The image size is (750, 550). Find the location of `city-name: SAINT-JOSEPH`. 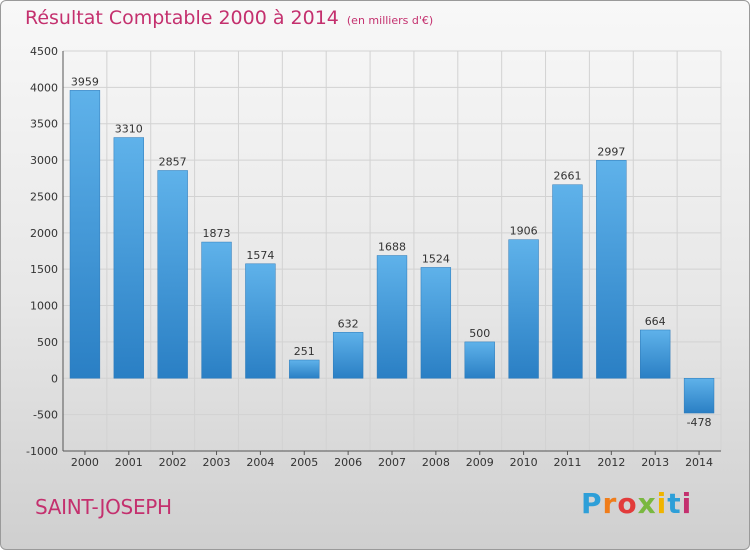

city-name: SAINT-JOSEPH is located at coordinates (103, 507).